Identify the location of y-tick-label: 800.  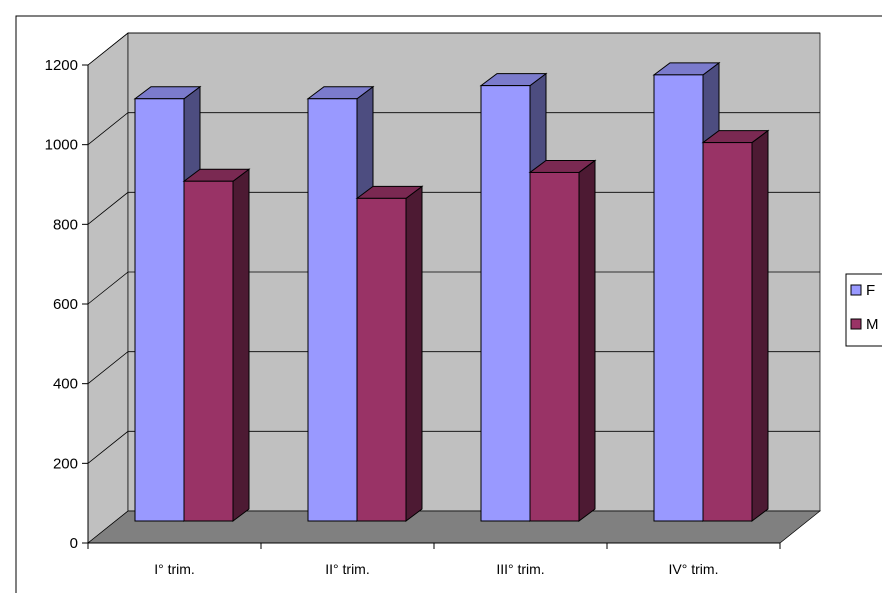
(65, 224).